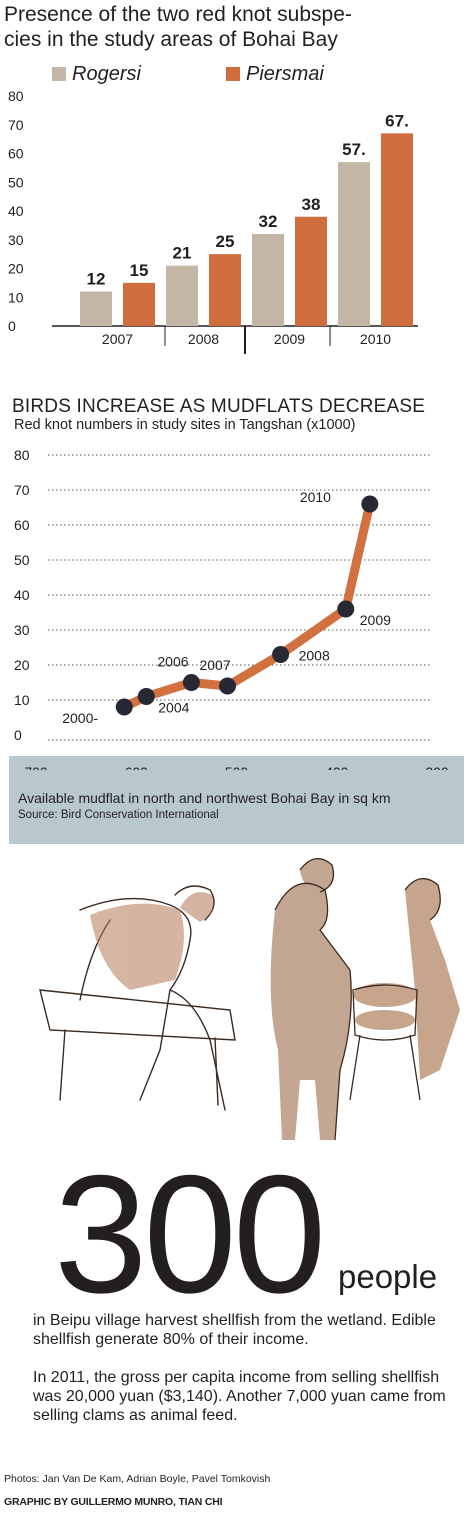  What do you see at coordinates (137, 767) in the screenshot?
I see `line-x-tick-label: 600` at bounding box center [137, 767].